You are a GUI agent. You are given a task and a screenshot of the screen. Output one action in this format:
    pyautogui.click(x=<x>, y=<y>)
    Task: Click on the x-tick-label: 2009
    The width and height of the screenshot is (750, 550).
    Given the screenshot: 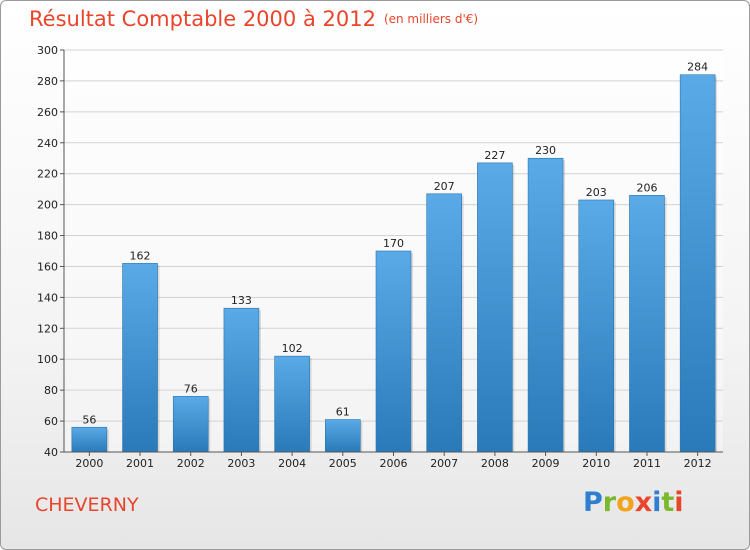 What is the action you would take?
    pyautogui.click(x=546, y=463)
    